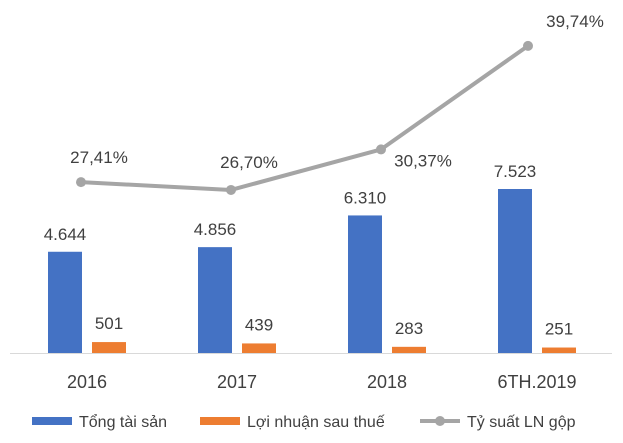 The height and width of the screenshot is (443, 623). I want to click on data-label-loi-nhuan-sau-thue-6th-2019: 251, so click(559, 329).